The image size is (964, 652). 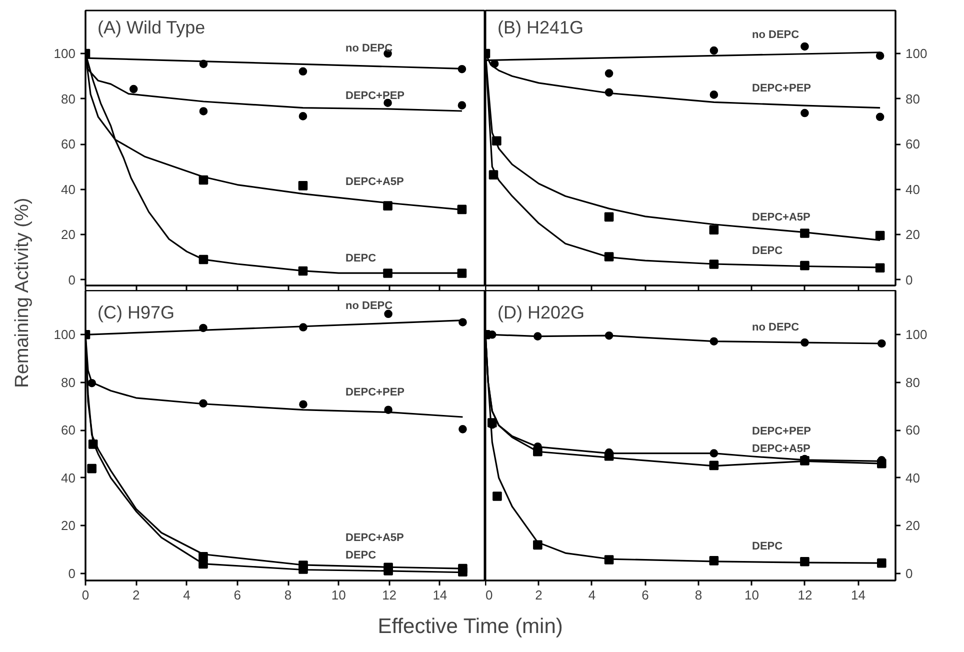 What do you see at coordinates (541, 312) in the screenshot?
I see `text: (D) H202G` at bounding box center [541, 312].